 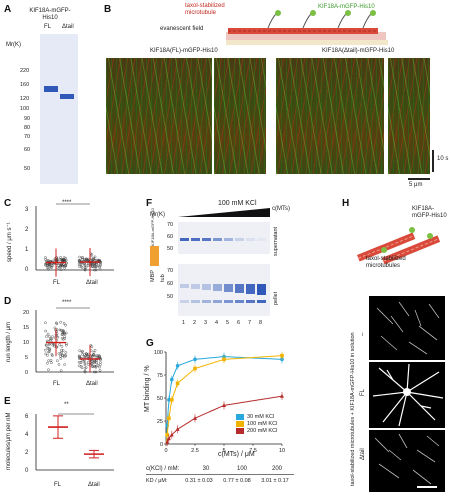 What do you see at coordinates (74, 442) in the screenshot?
I see `panel-e-plot` at bounding box center [74, 442].